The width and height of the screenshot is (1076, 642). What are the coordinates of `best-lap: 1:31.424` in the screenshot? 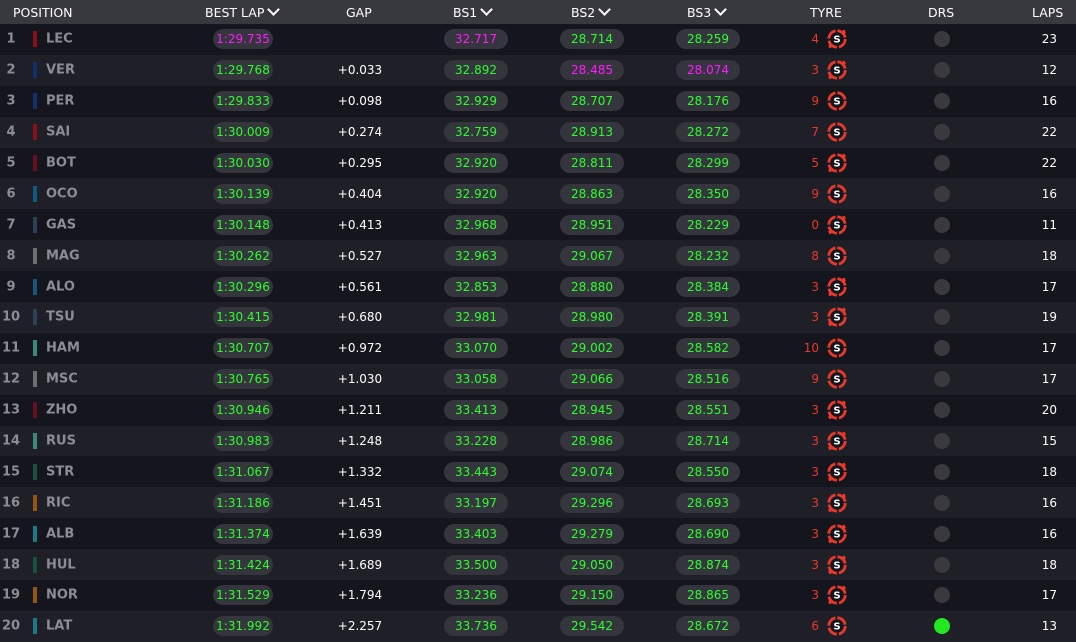 It's located at (243, 564).